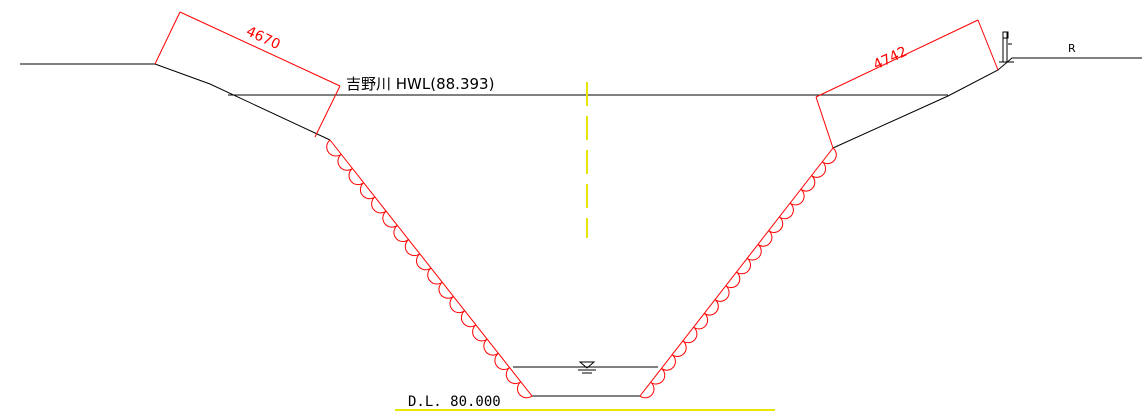 This screenshot has height=418, width=1142. I want to click on right-marker-label: R, so click(1072, 48).